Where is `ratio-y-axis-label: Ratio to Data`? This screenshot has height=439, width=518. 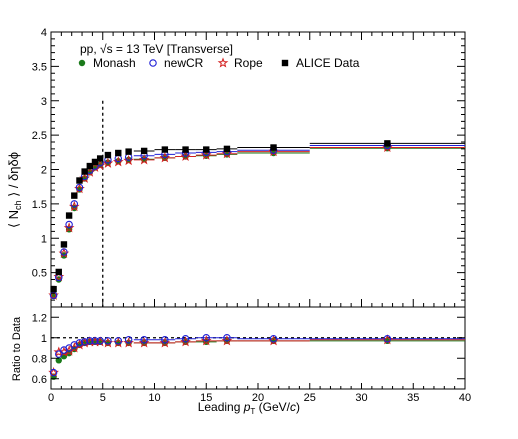
ratio-y-axis-label: Ratio to Data is located at coordinates (17, 348).